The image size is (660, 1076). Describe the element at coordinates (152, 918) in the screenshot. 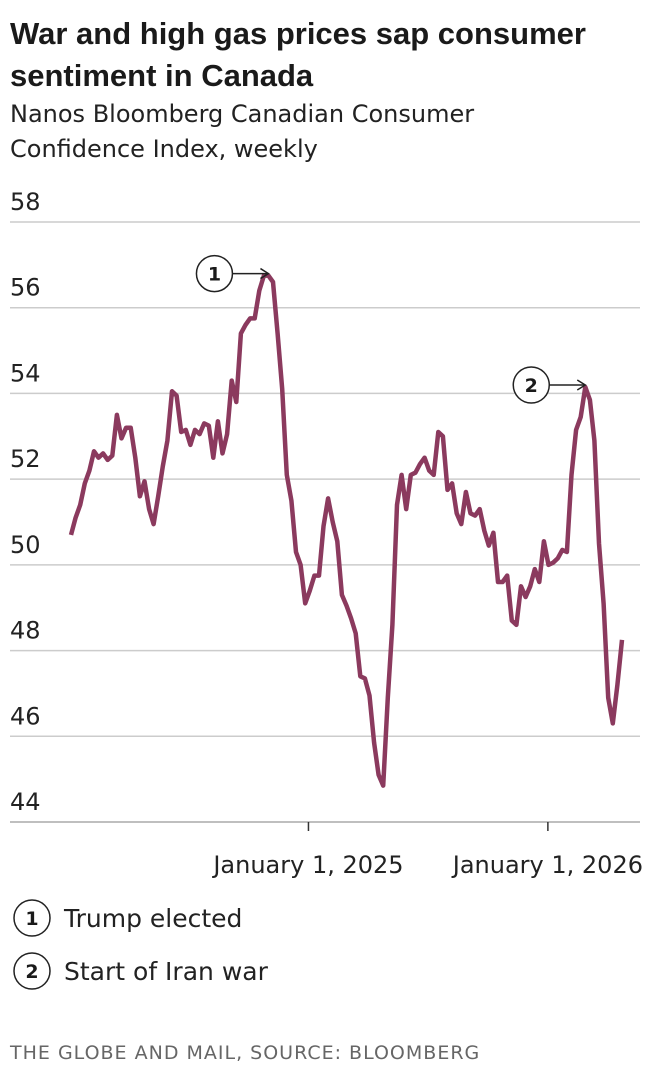

I see `legend-label: Trump elected` at that location.